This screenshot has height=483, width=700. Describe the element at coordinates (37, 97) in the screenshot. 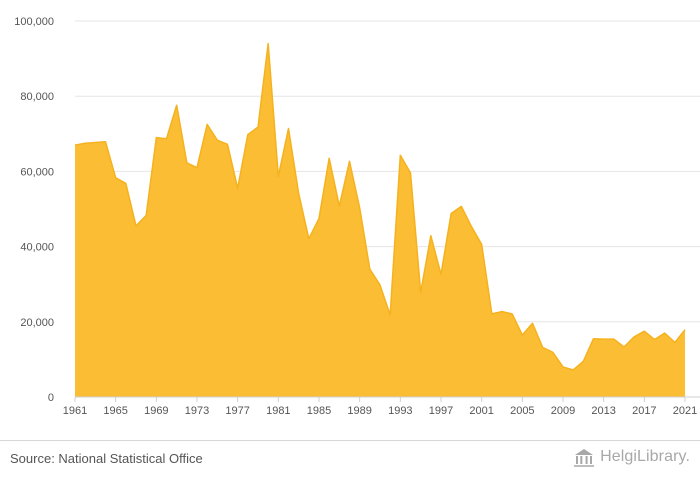

I see `y-tick-label: 80,000` at that location.